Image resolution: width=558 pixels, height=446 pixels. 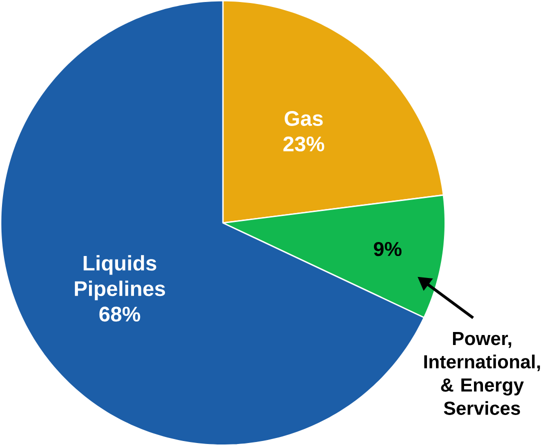 I want to click on slice-label: Power, International, & Energy Services, so click(x=482, y=374).